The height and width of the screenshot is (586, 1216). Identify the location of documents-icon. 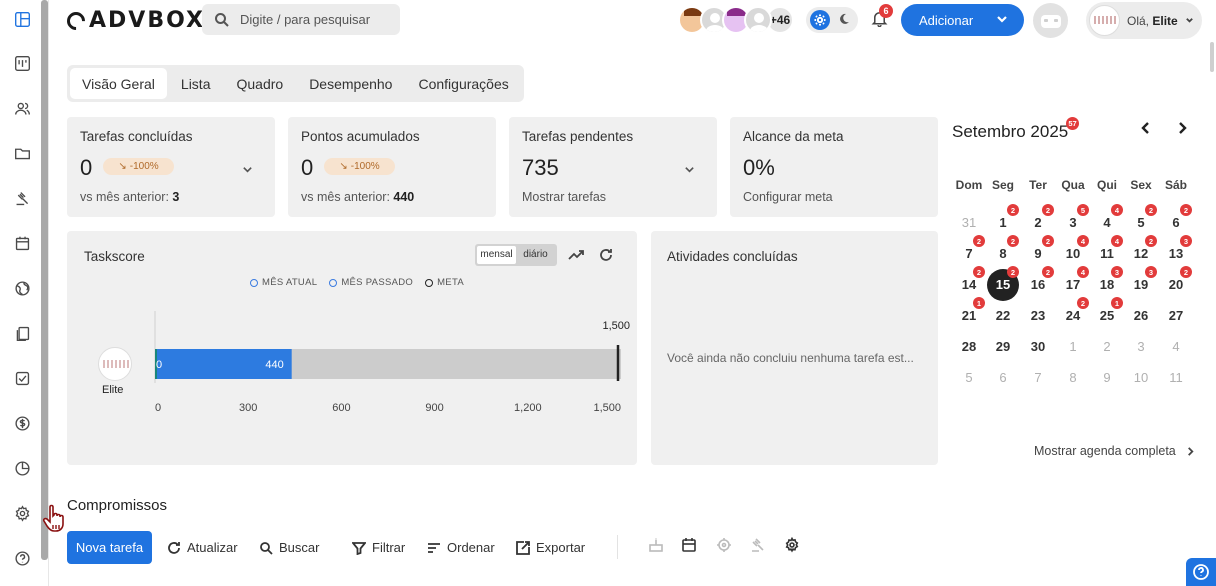
(22, 333).